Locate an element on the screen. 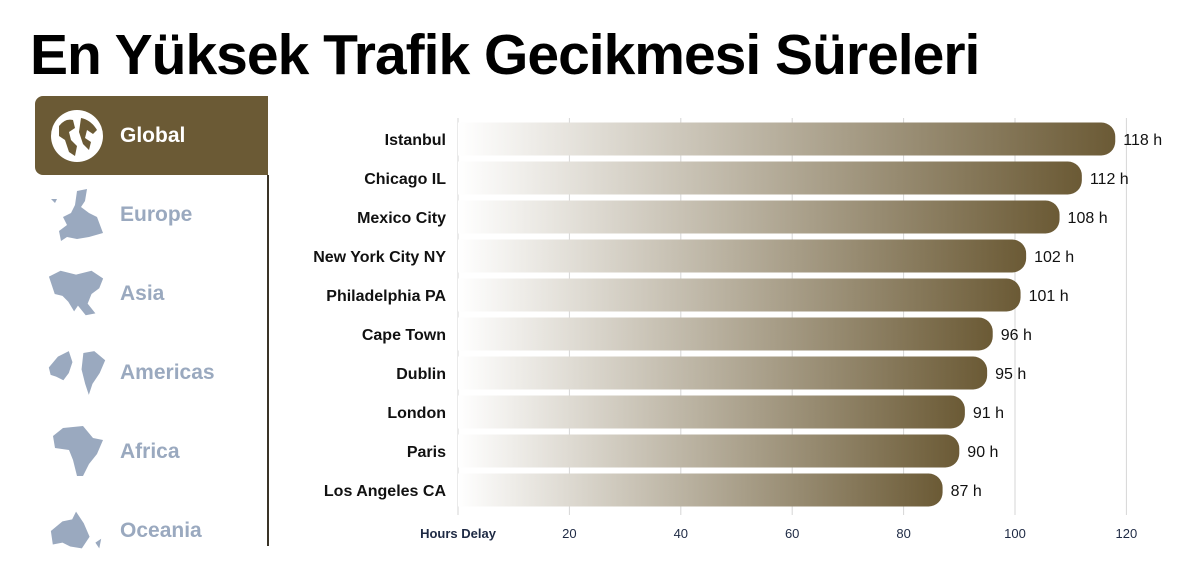  europe-map-icon is located at coordinates (77, 215).